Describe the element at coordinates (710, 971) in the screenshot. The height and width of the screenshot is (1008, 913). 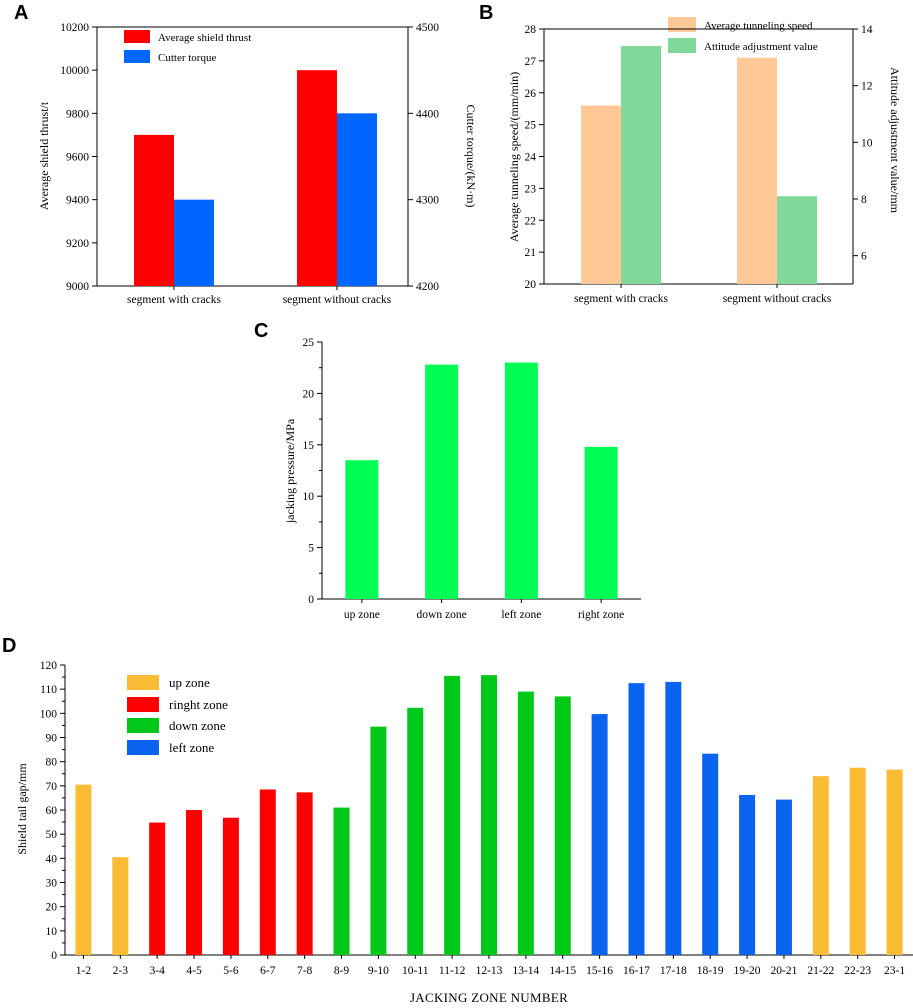
I see `chart-d-xtick-label: 18-19` at that location.